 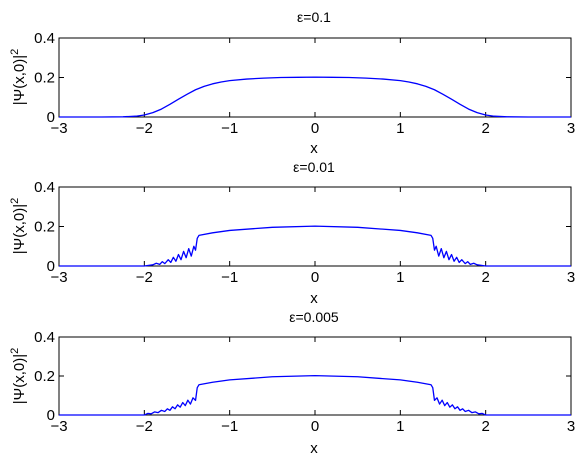 I want to click on panel-title: ε=0.1, so click(x=314, y=17).